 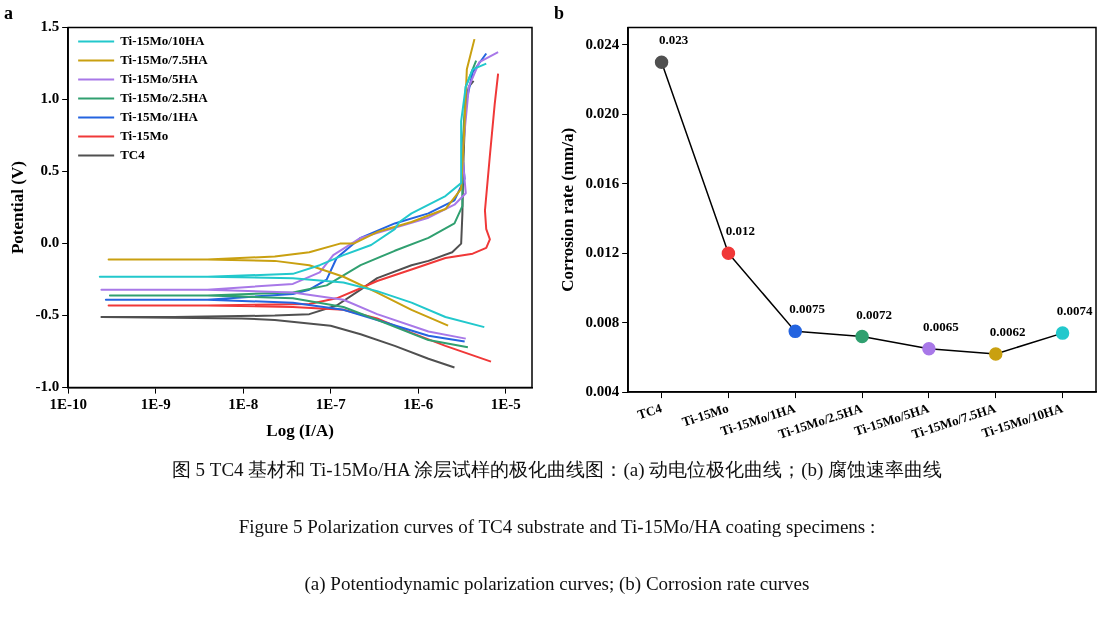 What do you see at coordinates (68, 404) in the screenshot?
I see `x-tick-label: 1E-10` at bounding box center [68, 404].